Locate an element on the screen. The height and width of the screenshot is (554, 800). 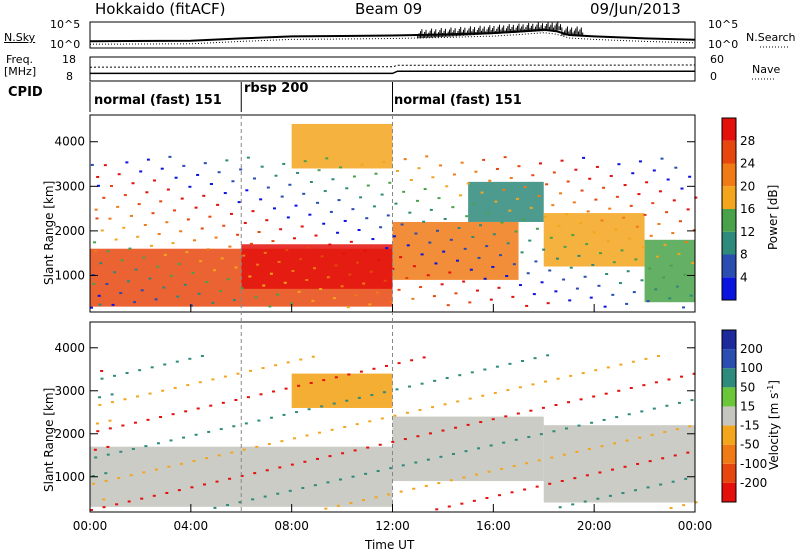
freq-label: Freq. is located at coordinates (20, 59).